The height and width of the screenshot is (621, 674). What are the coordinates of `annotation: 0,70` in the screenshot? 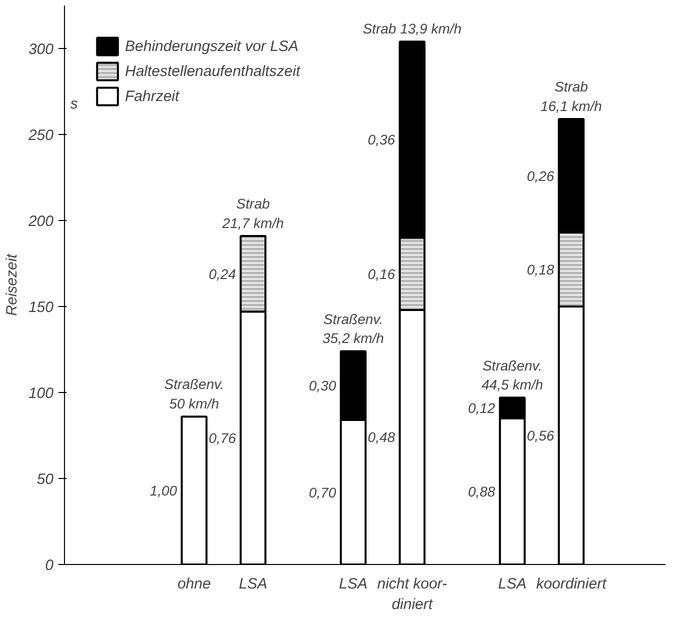 It's located at (322, 492).